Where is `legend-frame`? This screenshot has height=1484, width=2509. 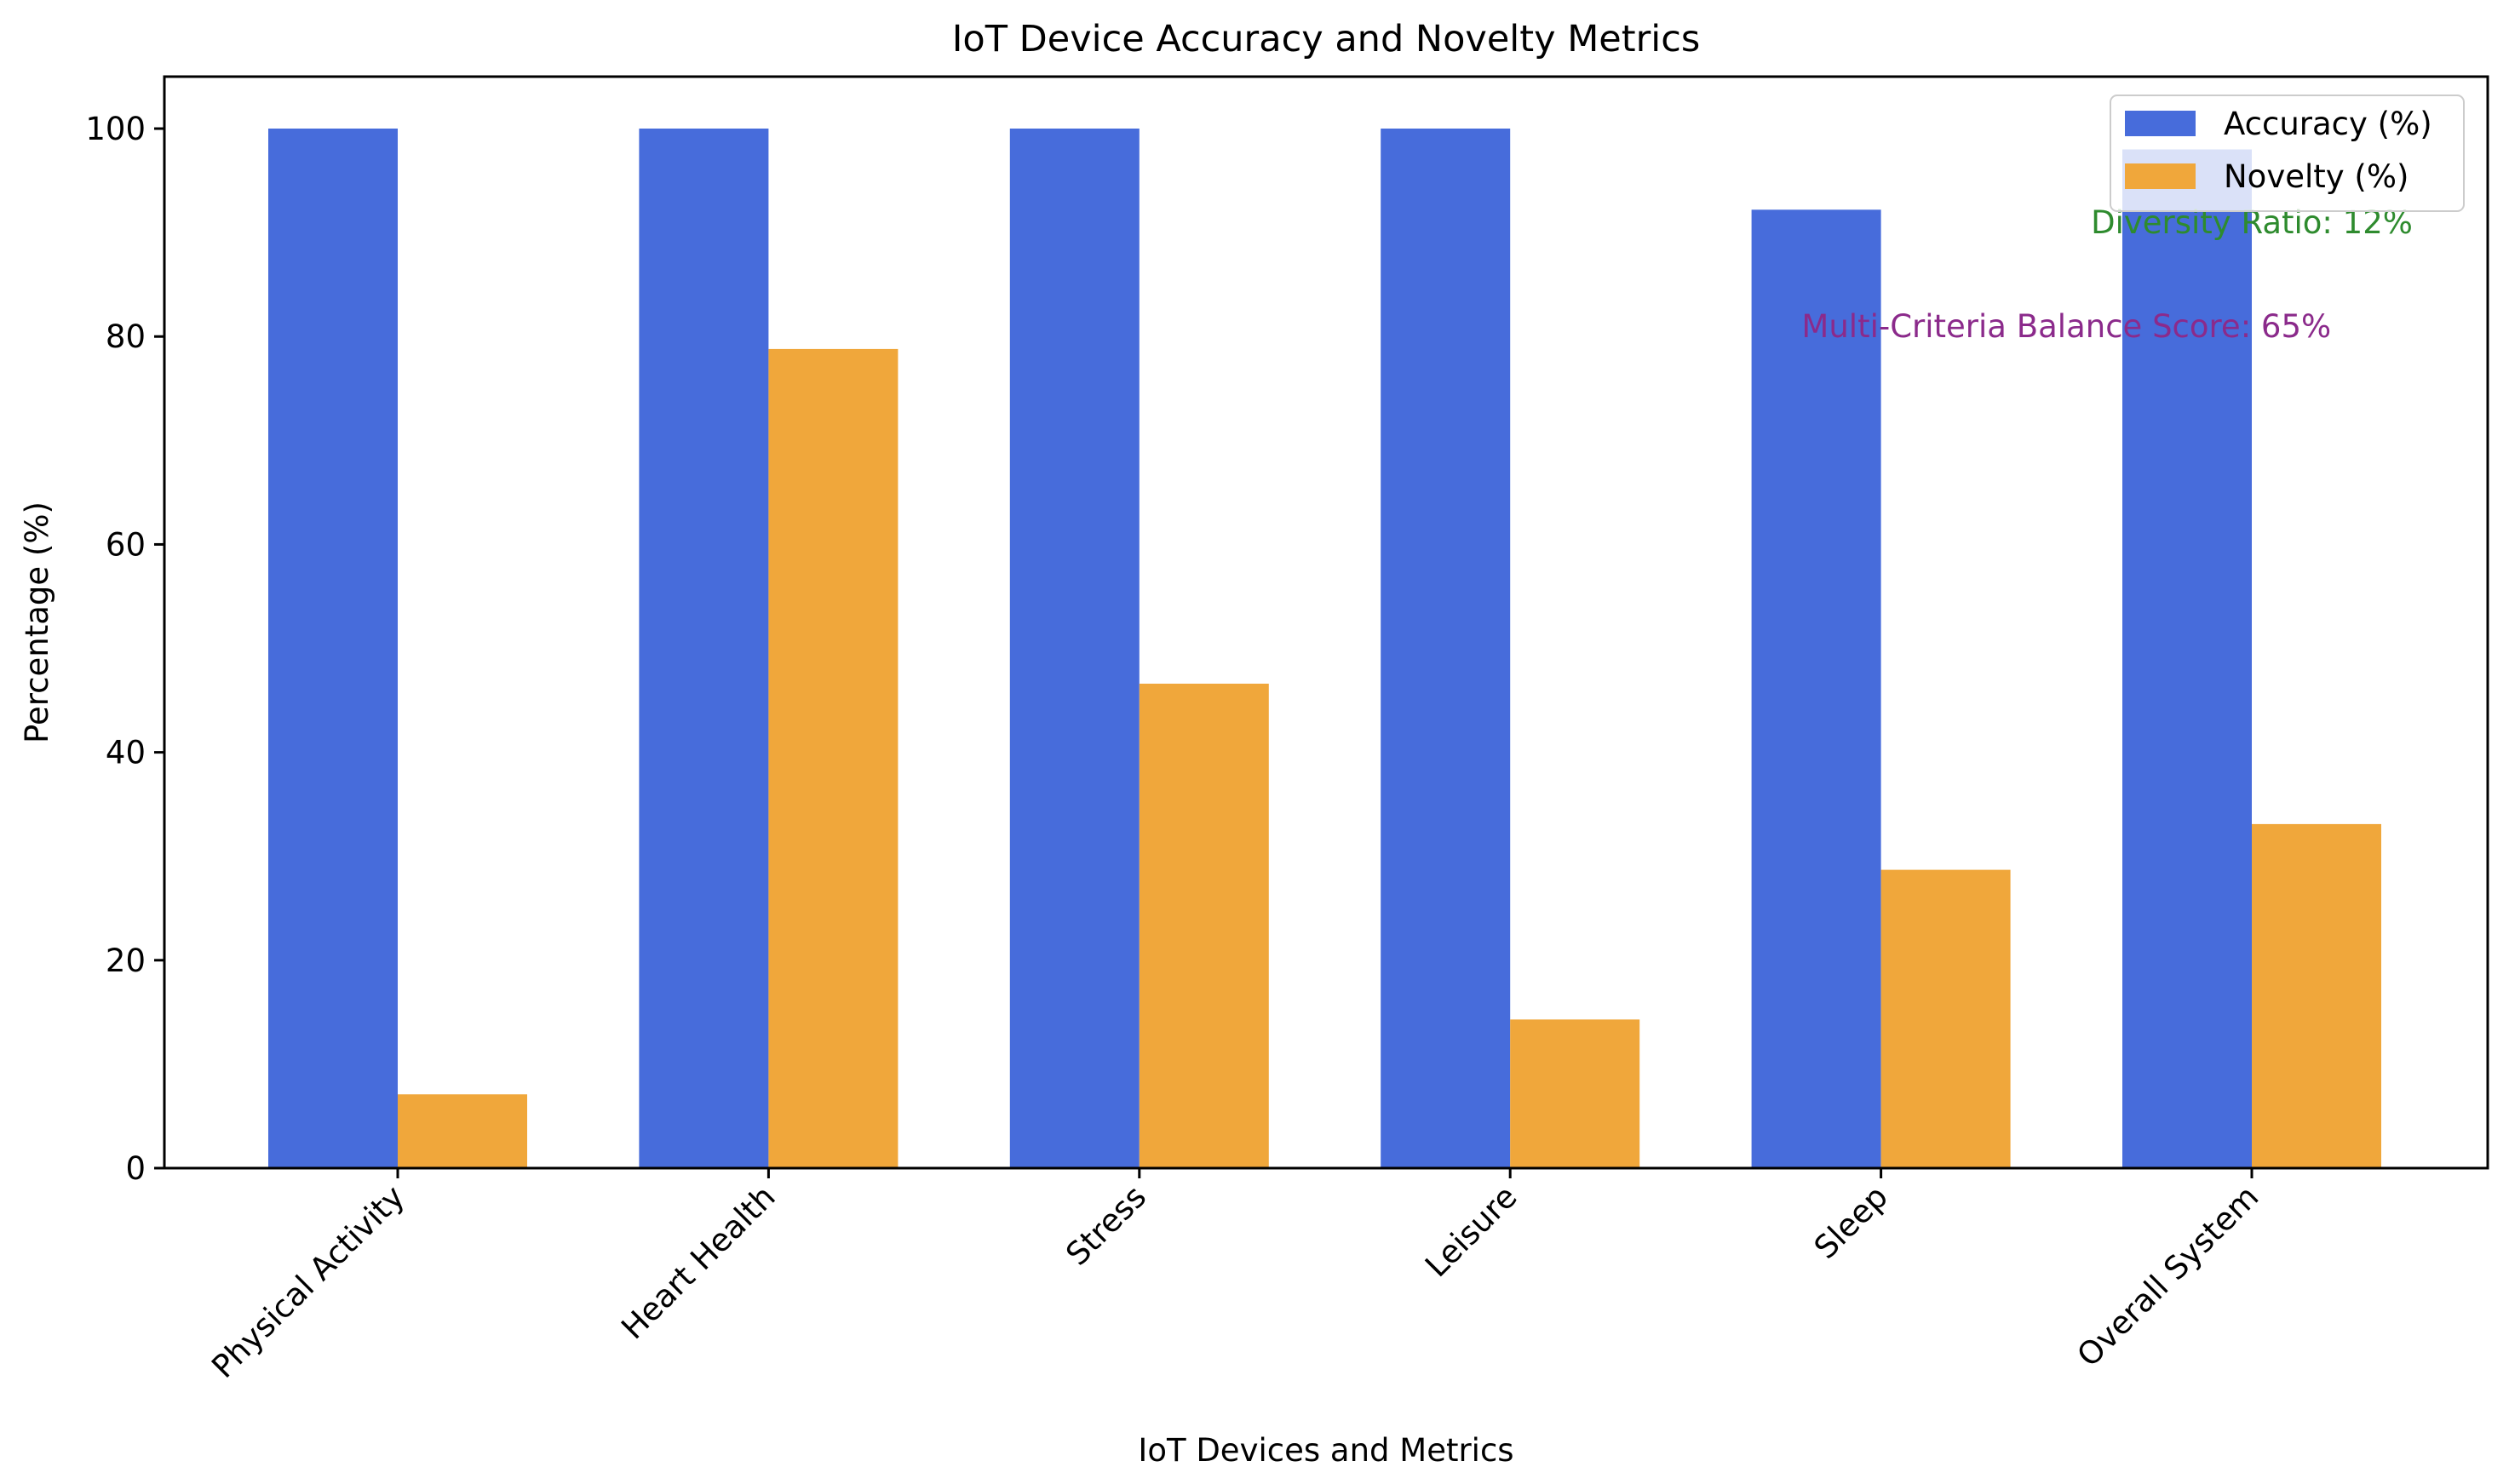 legend-frame is located at coordinates (2287, 153).